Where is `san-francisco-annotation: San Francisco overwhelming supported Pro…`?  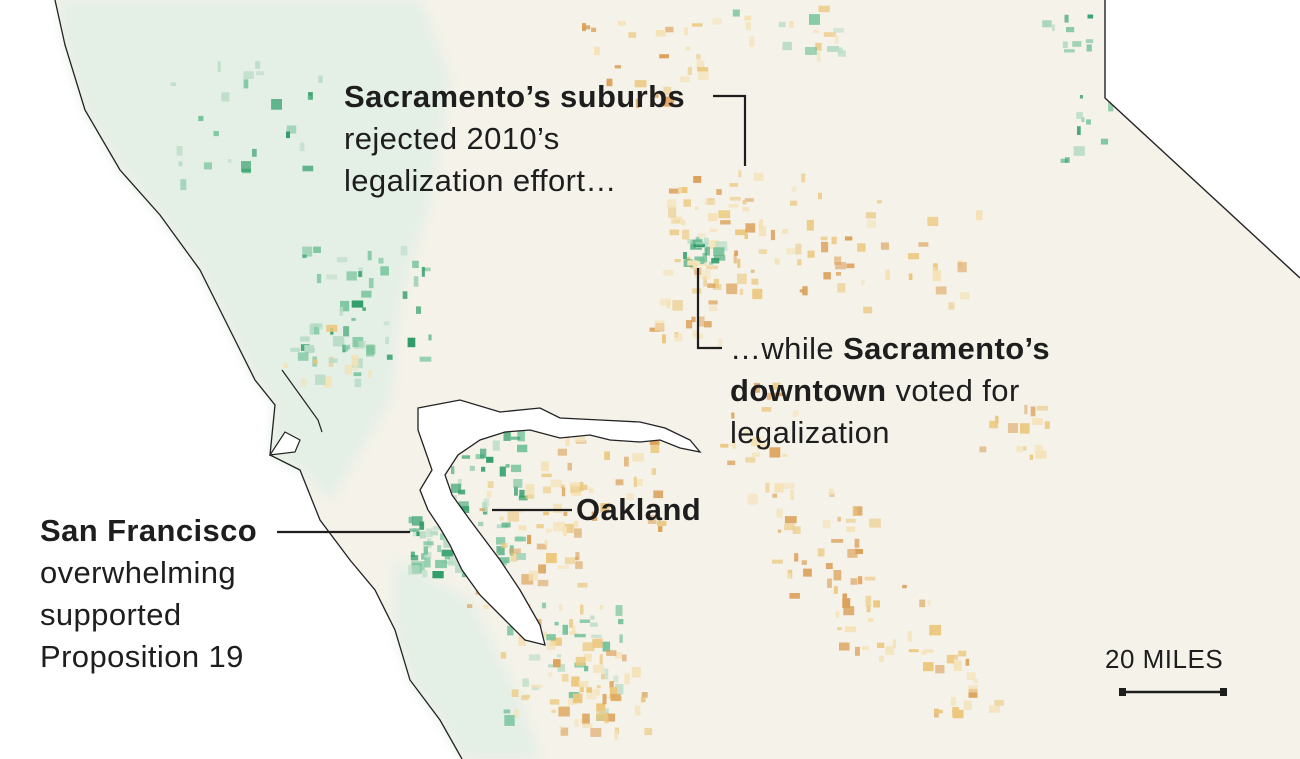 san-francisco-annotation: San Francisco overwhelming supported Pro… is located at coordinates (148, 594).